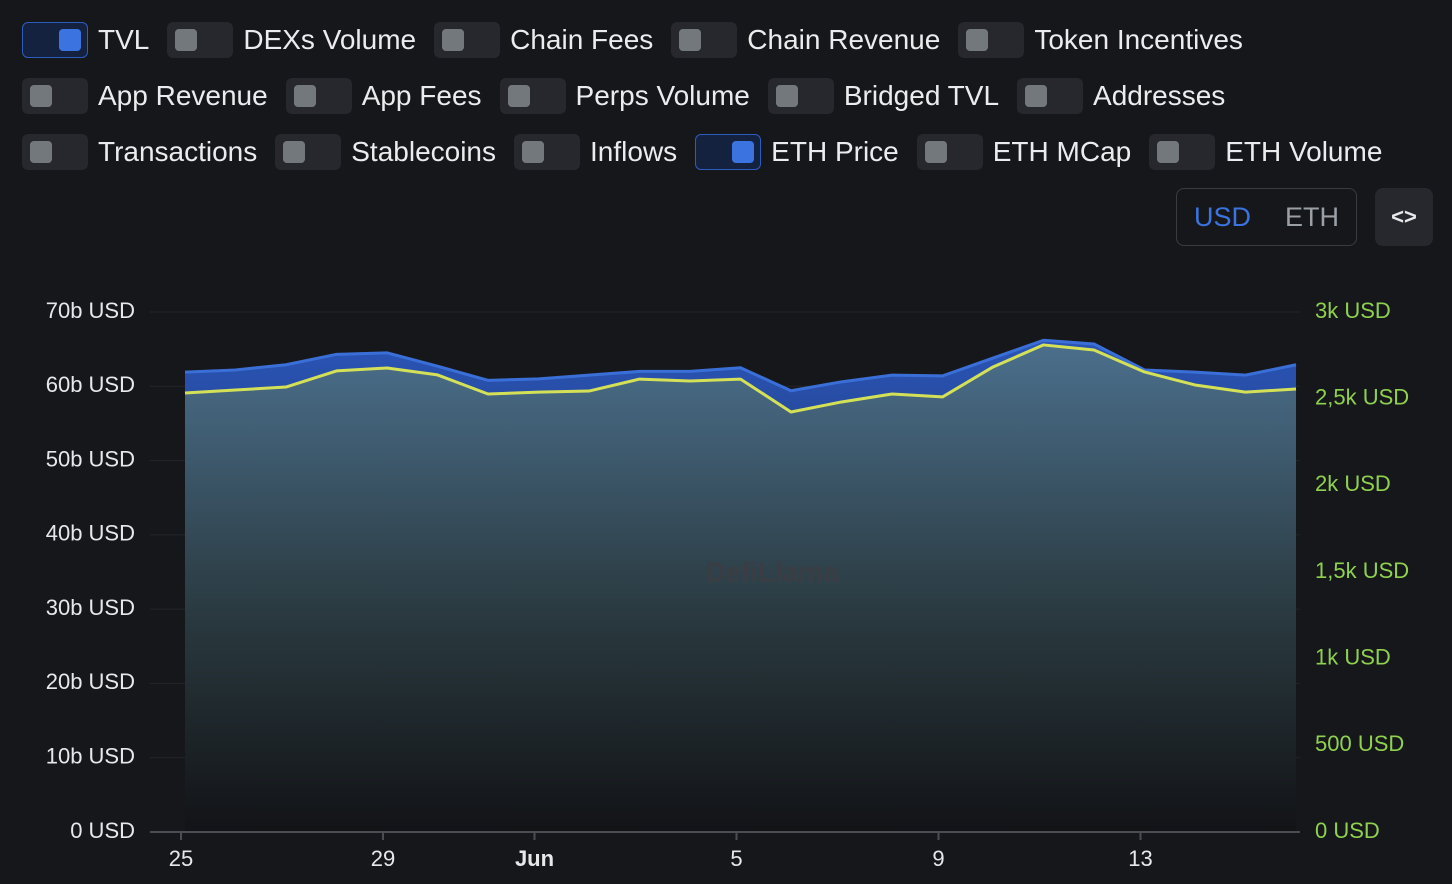  Describe the element at coordinates (1359, 743) in the screenshot. I see `y2-tick-label: 500 USD` at that location.